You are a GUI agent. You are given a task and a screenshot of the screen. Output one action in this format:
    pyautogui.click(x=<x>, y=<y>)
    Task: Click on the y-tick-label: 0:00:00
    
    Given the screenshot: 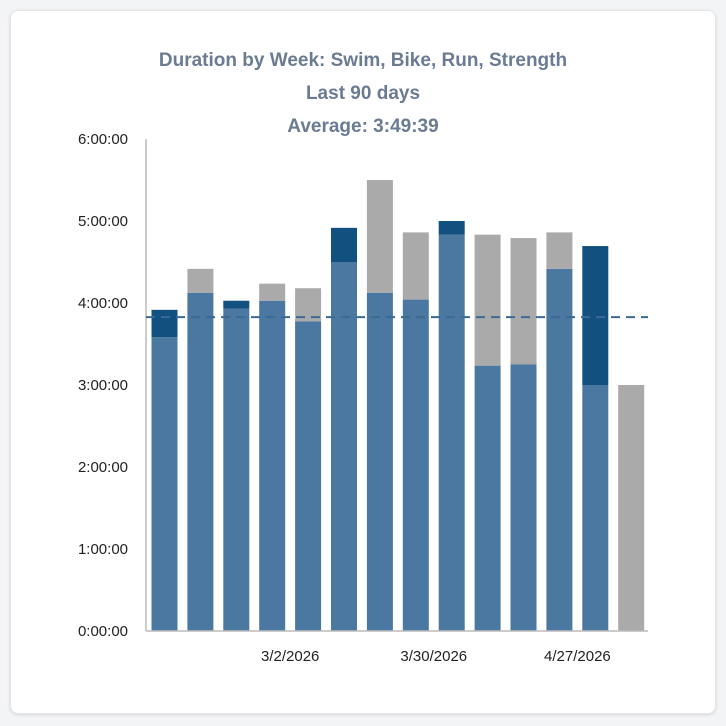 What is the action you would take?
    pyautogui.click(x=103, y=631)
    